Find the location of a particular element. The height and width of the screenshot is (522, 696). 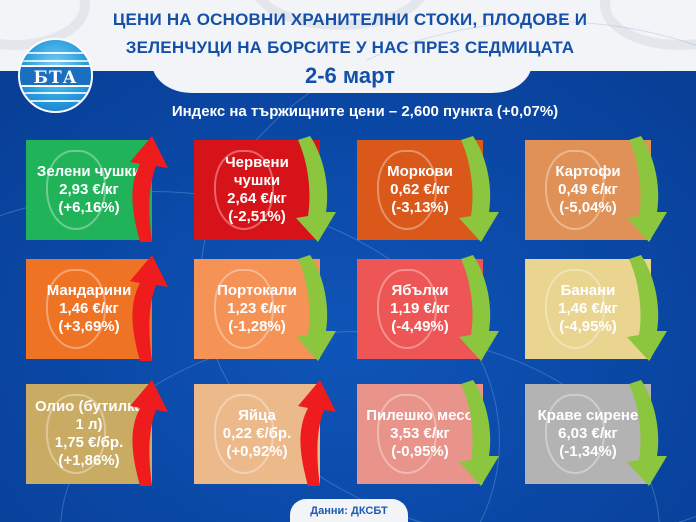

product-name: Моркови is located at coordinates (420, 171).